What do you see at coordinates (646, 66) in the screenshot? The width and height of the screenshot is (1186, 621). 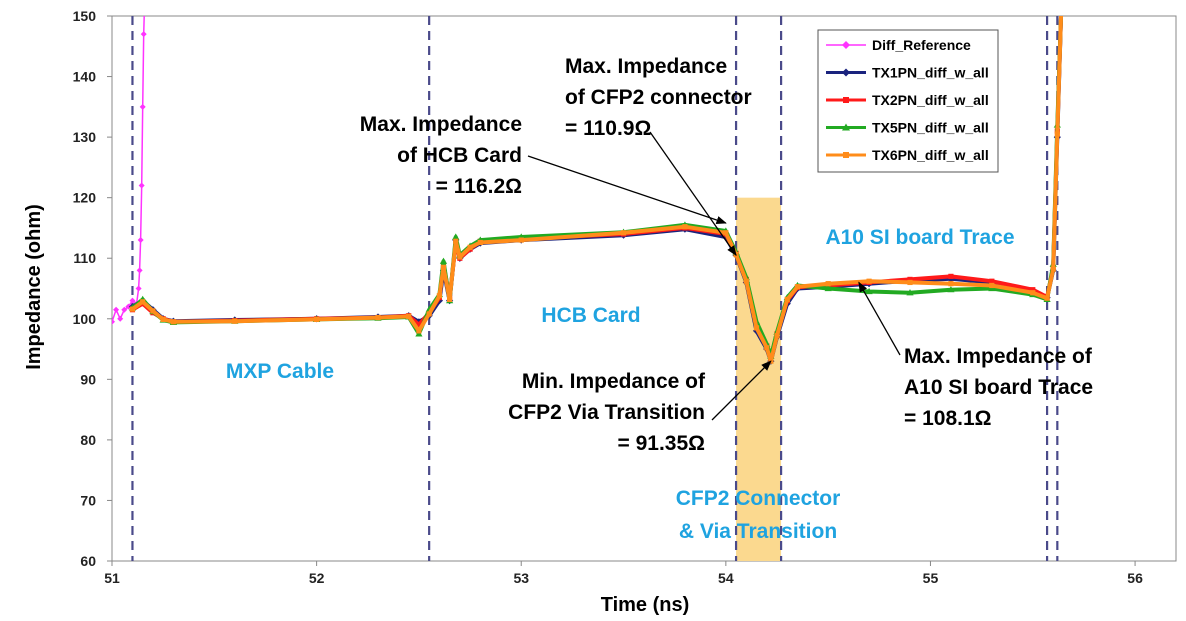 I see `annotation-cfp2-max-line-0: Max. Impedance` at bounding box center [646, 66].